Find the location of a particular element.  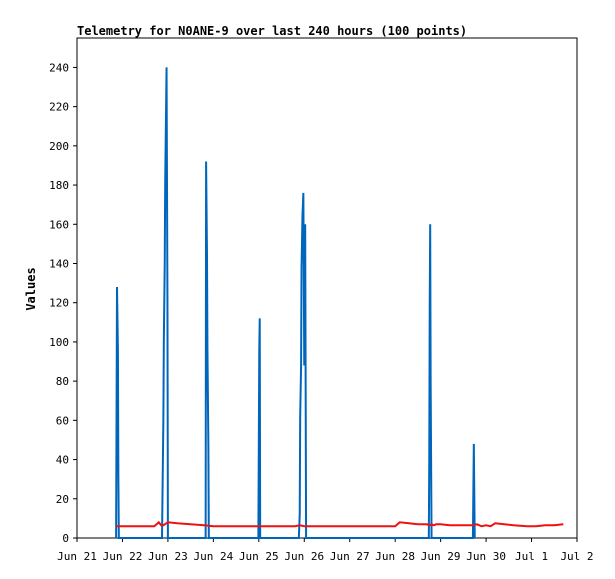

y-tick-label: 240 is located at coordinates (59, 67).